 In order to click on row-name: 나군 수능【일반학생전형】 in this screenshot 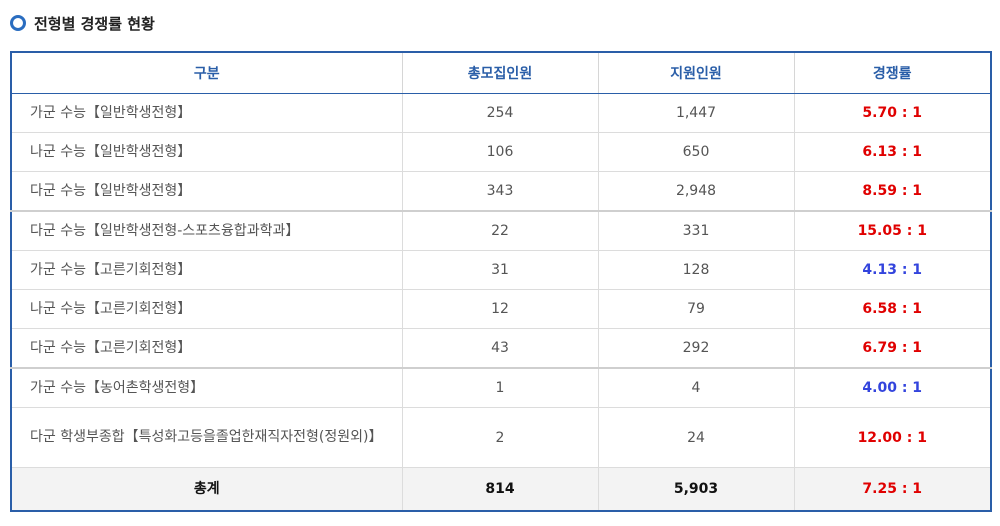, I will do `click(207, 152)`.